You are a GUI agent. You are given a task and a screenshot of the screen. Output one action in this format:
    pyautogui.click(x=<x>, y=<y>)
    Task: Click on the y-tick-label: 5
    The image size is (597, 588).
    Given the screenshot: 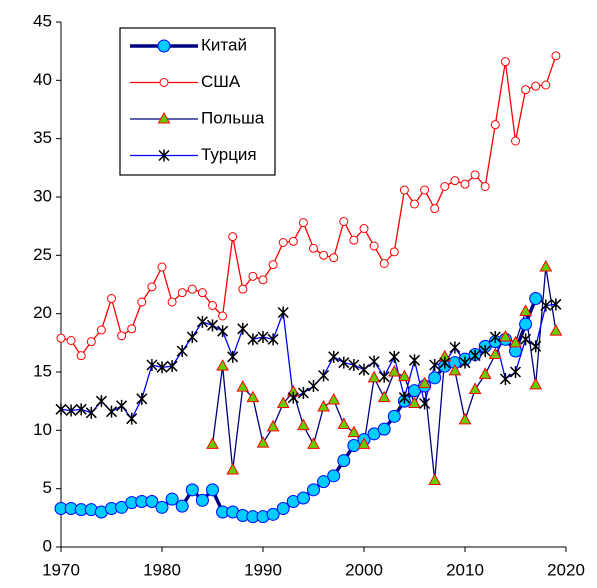 What is the action you would take?
    pyautogui.click(x=47, y=487)
    